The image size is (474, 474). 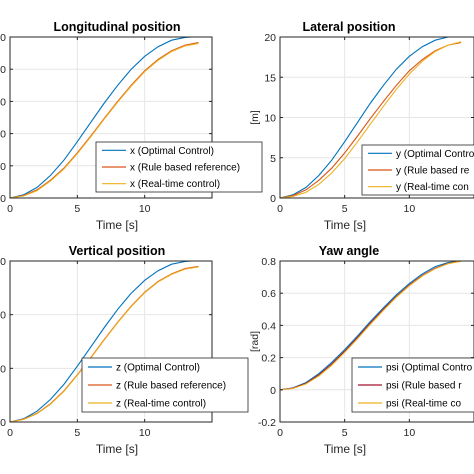 I want to click on legend-entry: y (Optimal Contro, so click(x=435, y=154).